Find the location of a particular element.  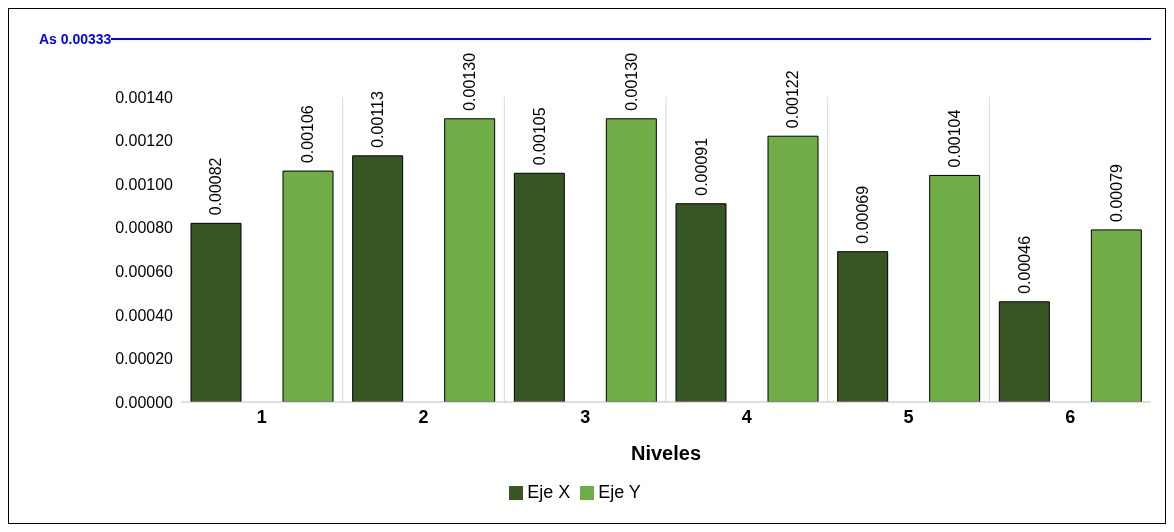

data-label: 0.00091 is located at coordinates (701, 166).